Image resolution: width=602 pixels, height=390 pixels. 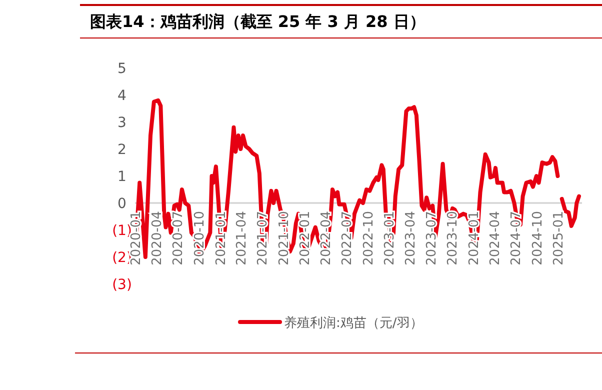 I want to click on x-tick-label: 2023-04, so click(x=410, y=238).